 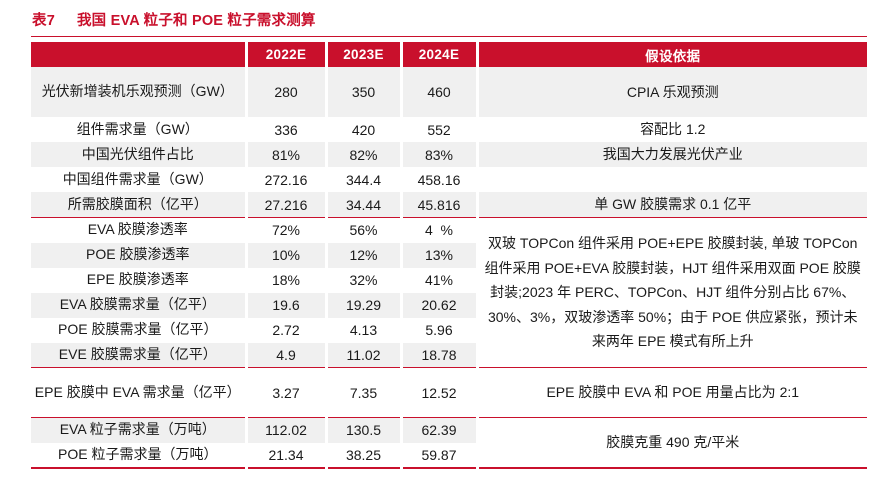 What do you see at coordinates (440, 430) in the screenshot?
I see `value-cell: 62.39` at bounding box center [440, 430].